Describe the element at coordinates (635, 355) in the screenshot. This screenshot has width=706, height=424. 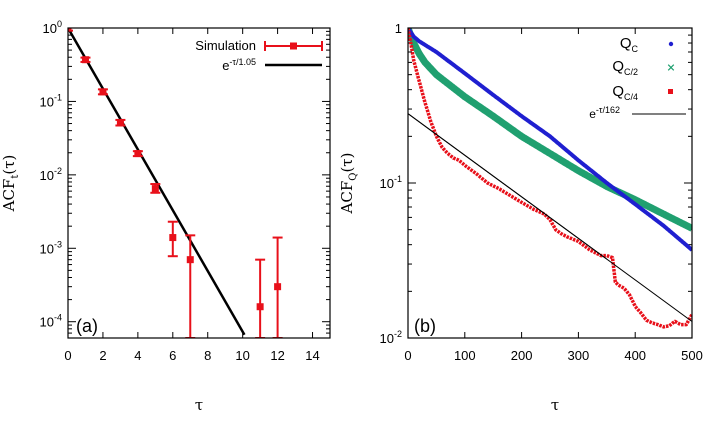
I see `b-xtick-label: 400` at that location.